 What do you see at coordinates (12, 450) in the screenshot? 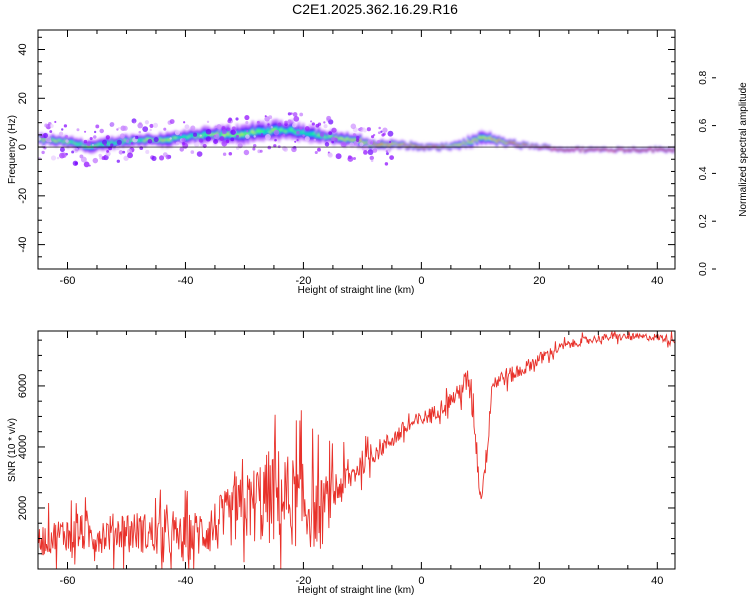
I see `snr-y-label: SNR (10 * v/v)` at bounding box center [12, 450].